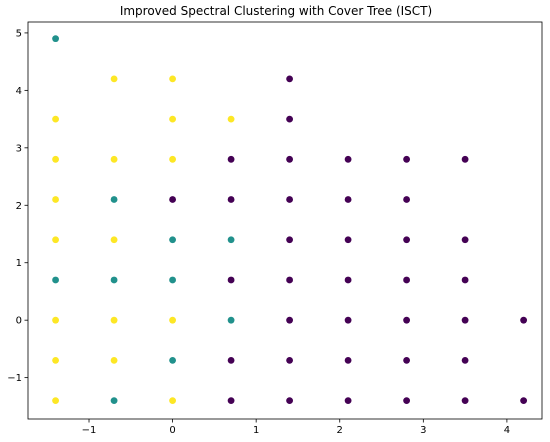 This screenshot has width=550, height=442. Describe the element at coordinates (340, 430) in the screenshot. I see `x-tick-label: 2` at that location.